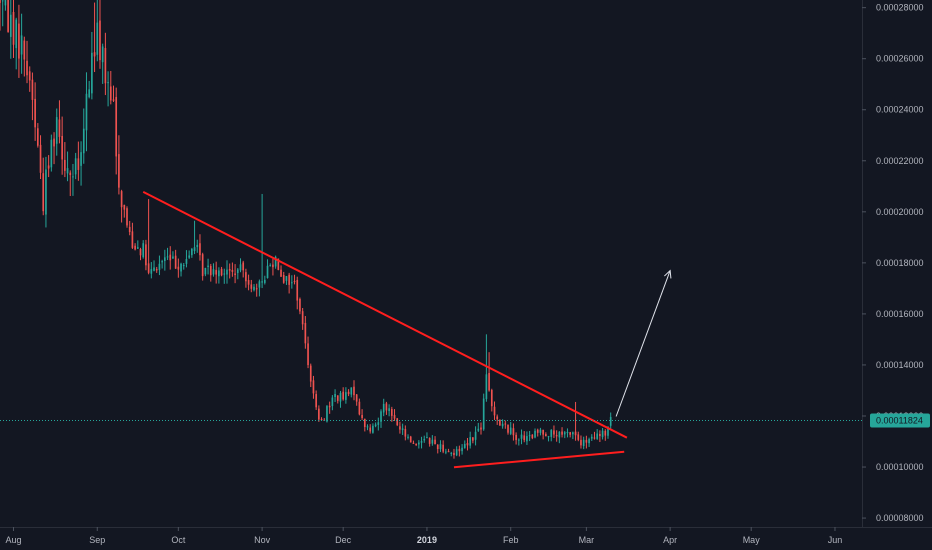 This screenshot has width=932, height=550. I want to click on current-price-badge-background, so click(900, 420).